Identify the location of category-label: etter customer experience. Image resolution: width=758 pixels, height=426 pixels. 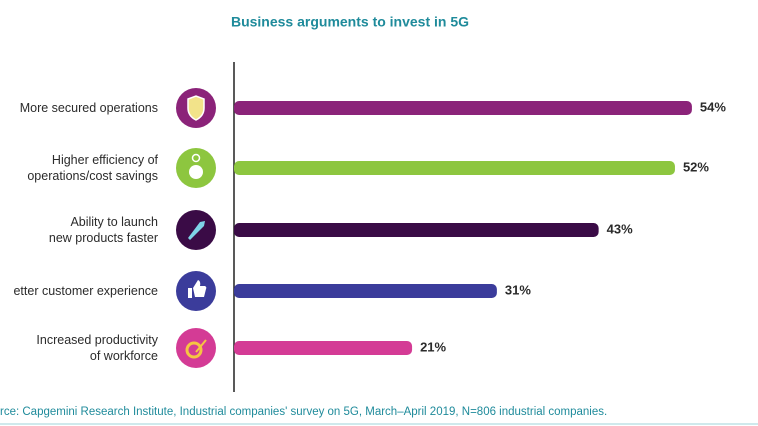
(85, 291).